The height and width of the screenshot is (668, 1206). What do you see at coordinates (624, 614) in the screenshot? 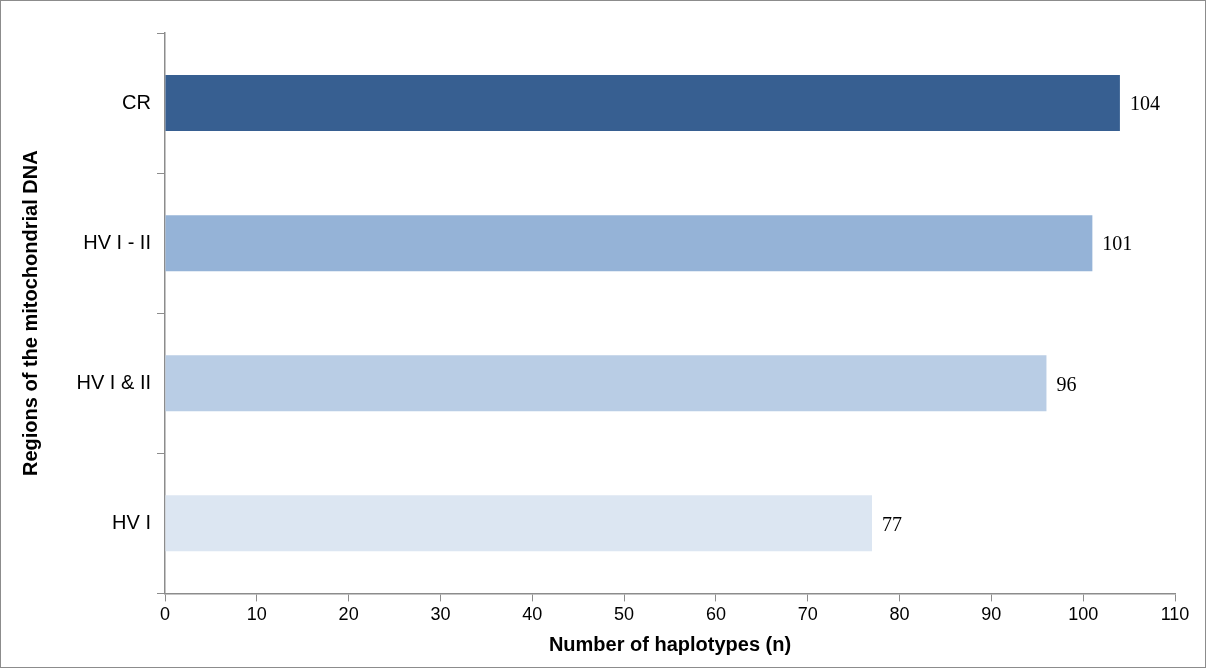
I see `x-tick-label: 50` at bounding box center [624, 614].